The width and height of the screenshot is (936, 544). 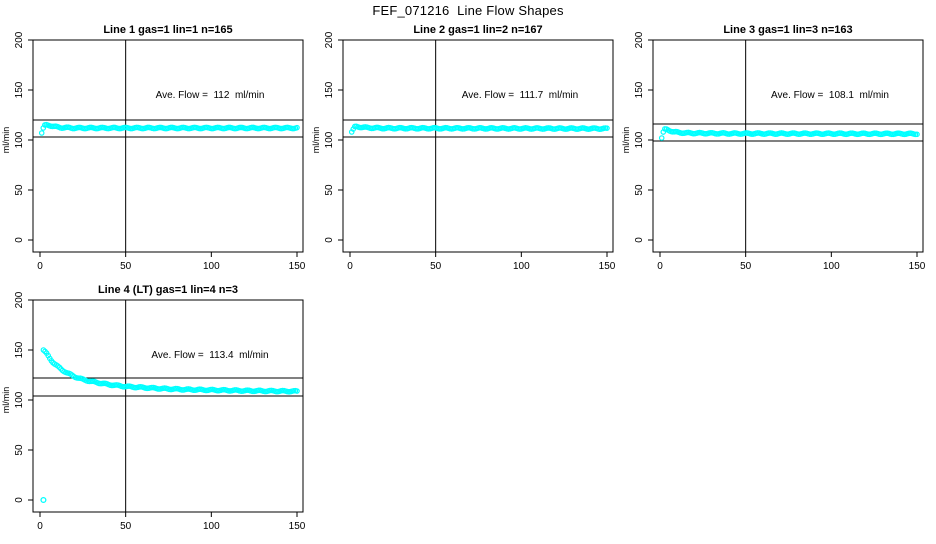 I want to click on plot-canvas-line-3: 0 50 100 150 0 50 100 150 200 ml/min, so click(x=773, y=151).